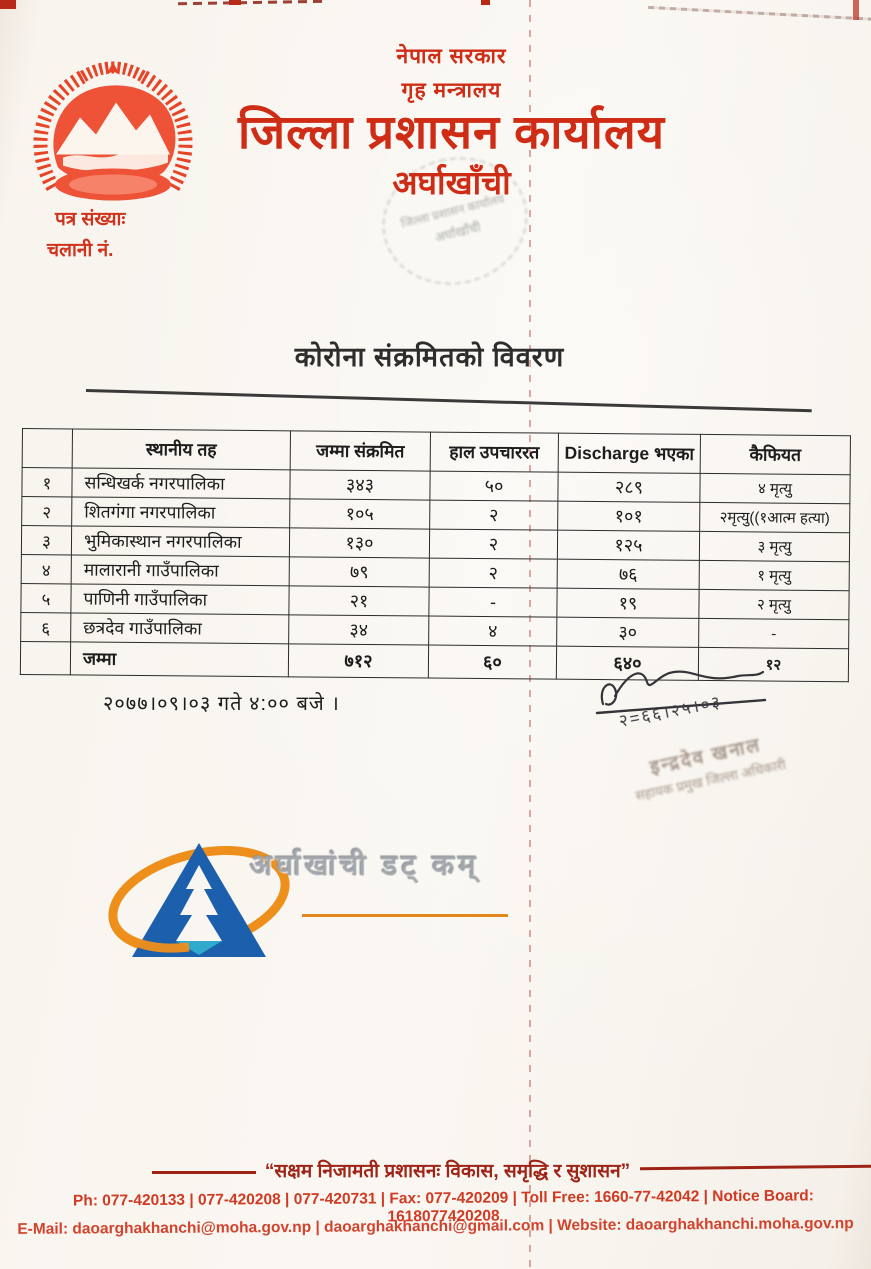  I want to click on signature, so click(681, 692).